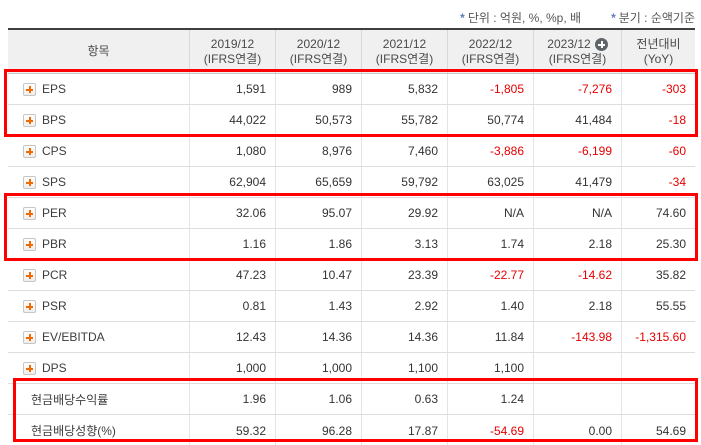 The width and height of the screenshot is (701, 445). Describe the element at coordinates (319, 151) in the screenshot. I see `cell-value: 8,976` at that location.